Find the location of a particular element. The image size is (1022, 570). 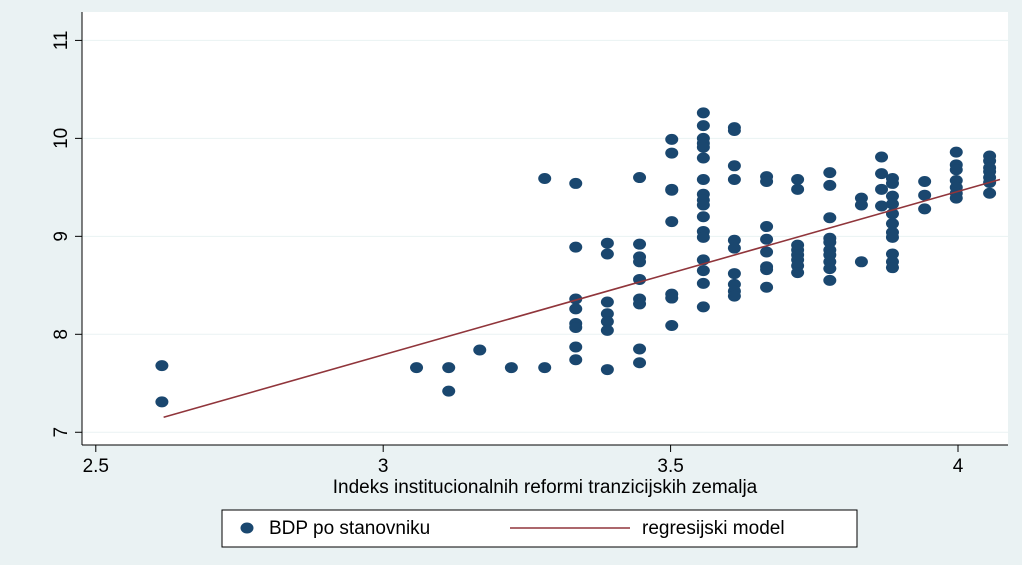

y-tick-label: 8 is located at coordinates (61, 334).